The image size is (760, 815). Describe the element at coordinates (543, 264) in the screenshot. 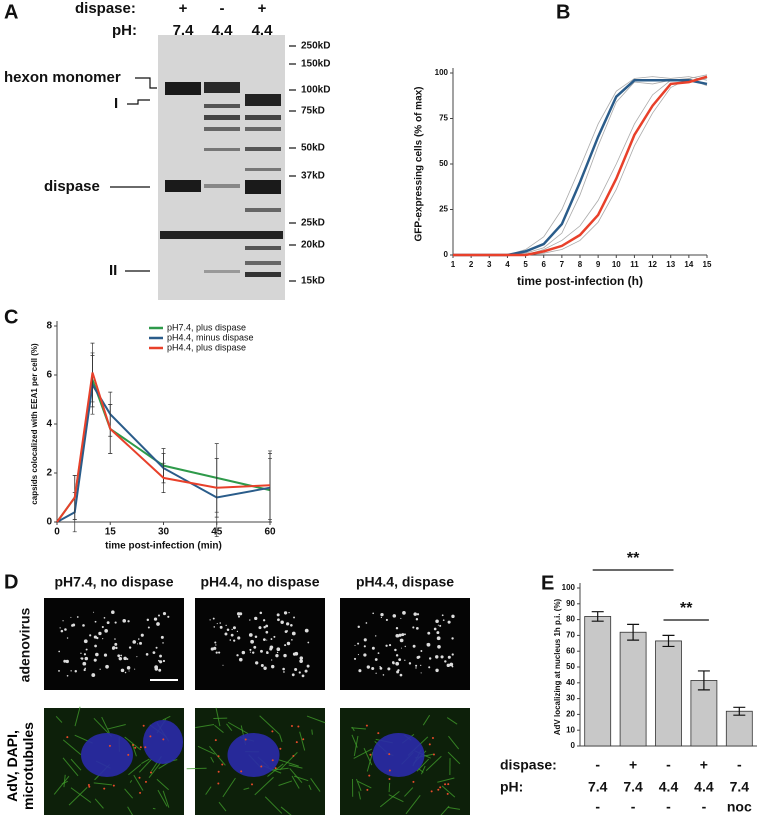

I see `x-tick-label: 6` at that location.